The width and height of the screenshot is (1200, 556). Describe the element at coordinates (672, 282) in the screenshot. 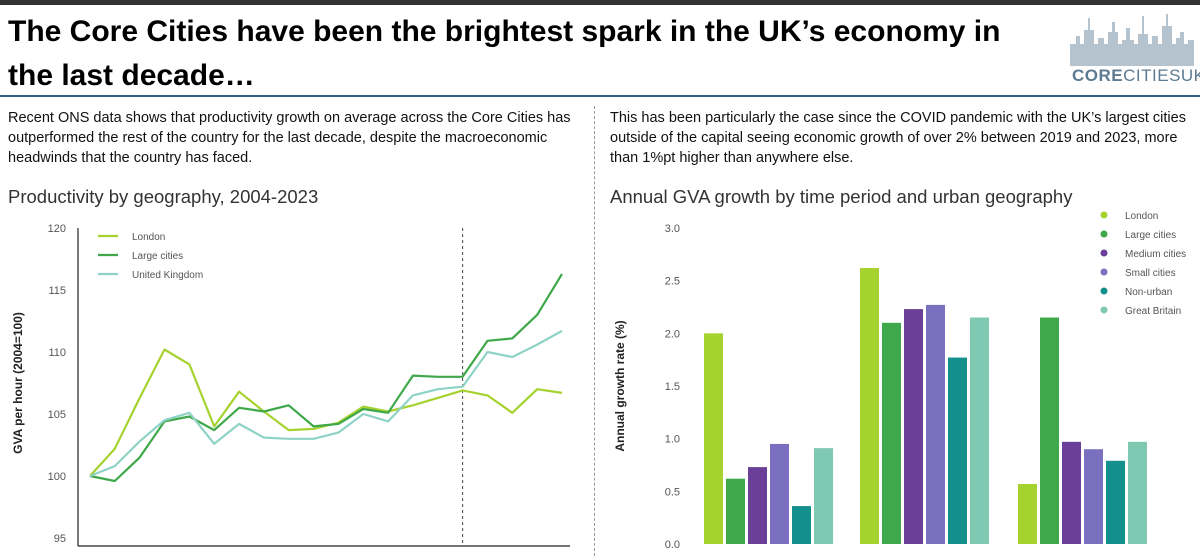

I see `y-tick-label: 2.5` at that location.